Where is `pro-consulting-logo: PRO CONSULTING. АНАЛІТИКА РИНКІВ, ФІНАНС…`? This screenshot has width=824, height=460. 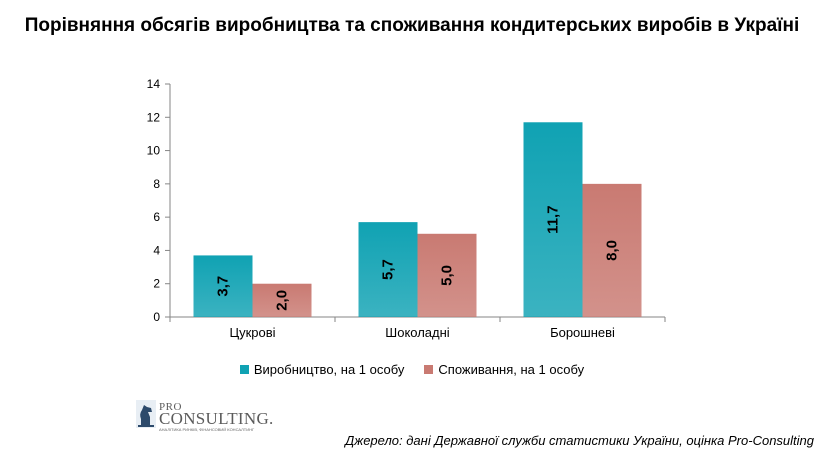 pro-consulting-logo: PRO CONSULTING. АНАЛІТИКА РИНКІВ, ФІНАНС… is located at coordinates (206, 417).